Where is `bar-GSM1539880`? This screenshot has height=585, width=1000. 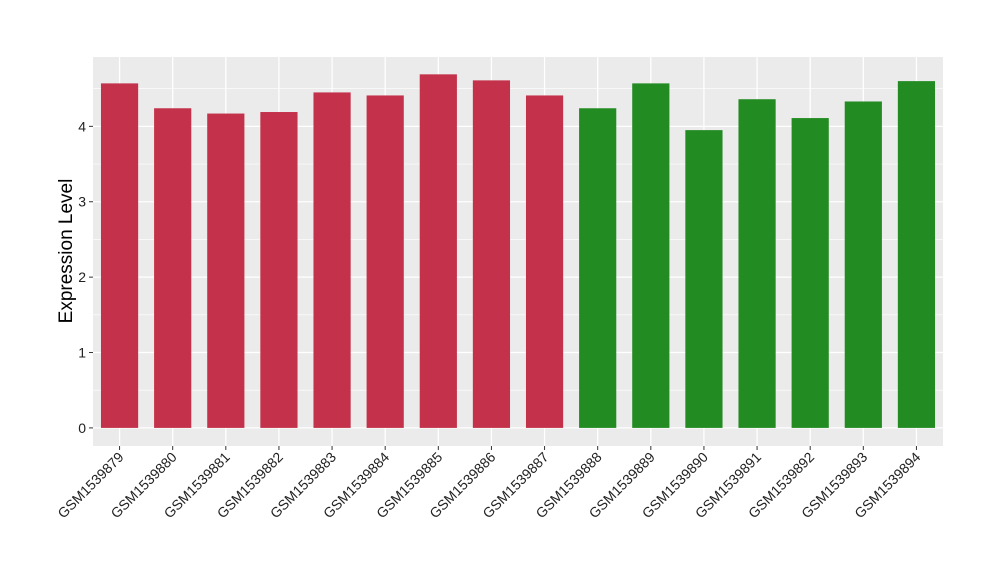
bar-GSM1539880 is located at coordinates (173, 268).